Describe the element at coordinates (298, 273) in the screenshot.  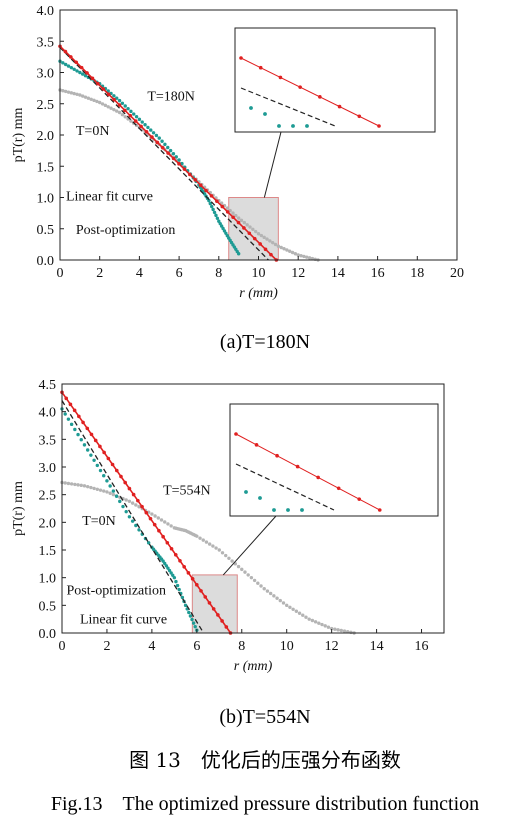
I see `x-tick-label: 12` at that location.